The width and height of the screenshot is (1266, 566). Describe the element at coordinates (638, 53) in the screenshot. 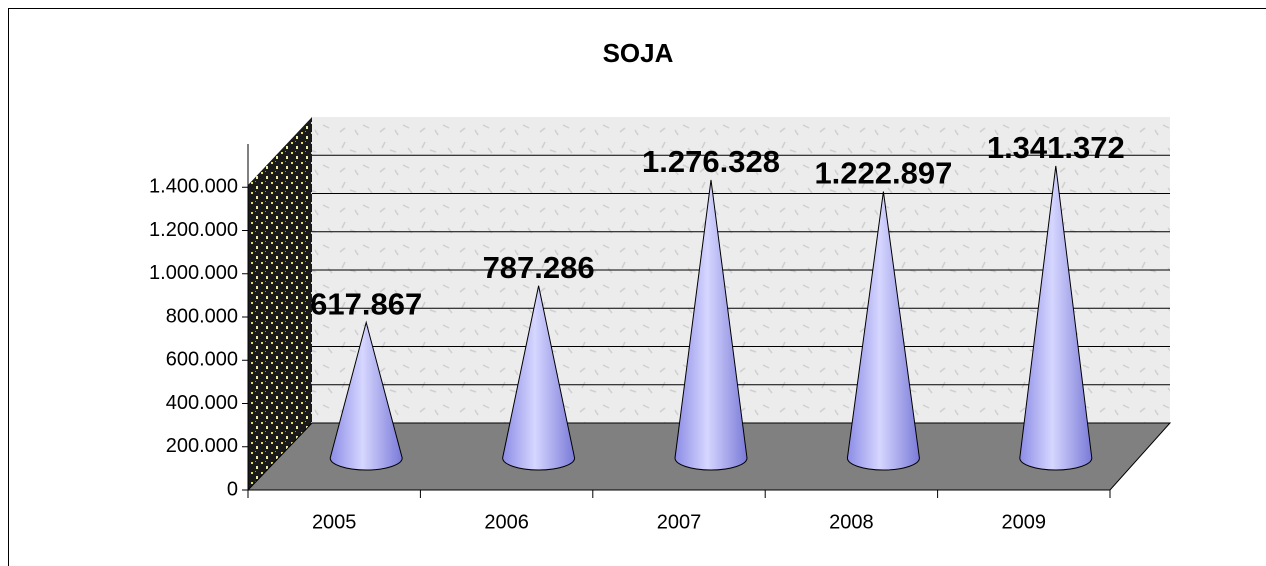

I see `chart-title: SOJA` at that location.